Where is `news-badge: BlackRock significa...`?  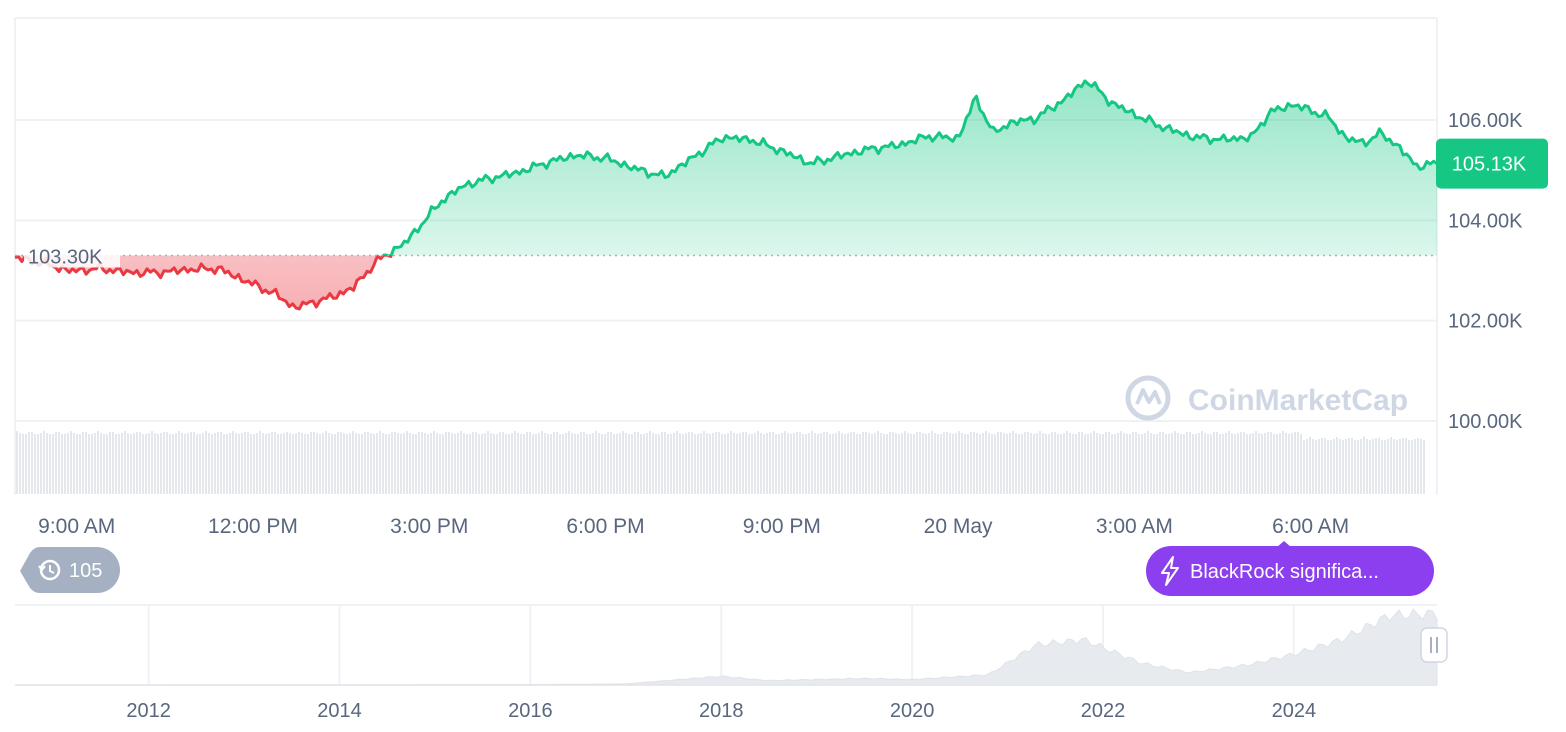
news-badge: BlackRock significa... is located at coordinates (1290, 568).